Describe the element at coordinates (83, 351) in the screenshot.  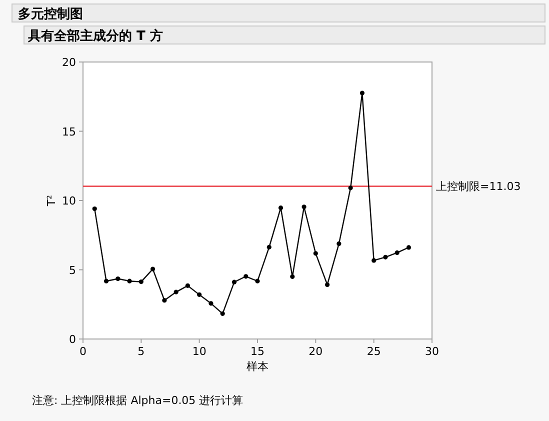
I see `x-tick-label: 0` at that location.